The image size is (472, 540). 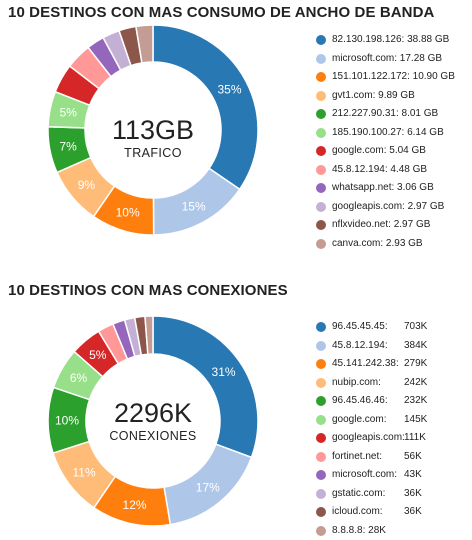 What do you see at coordinates (153, 153) in the screenshot?
I see `bandwidth-center-label: TRAFICO` at bounding box center [153, 153].